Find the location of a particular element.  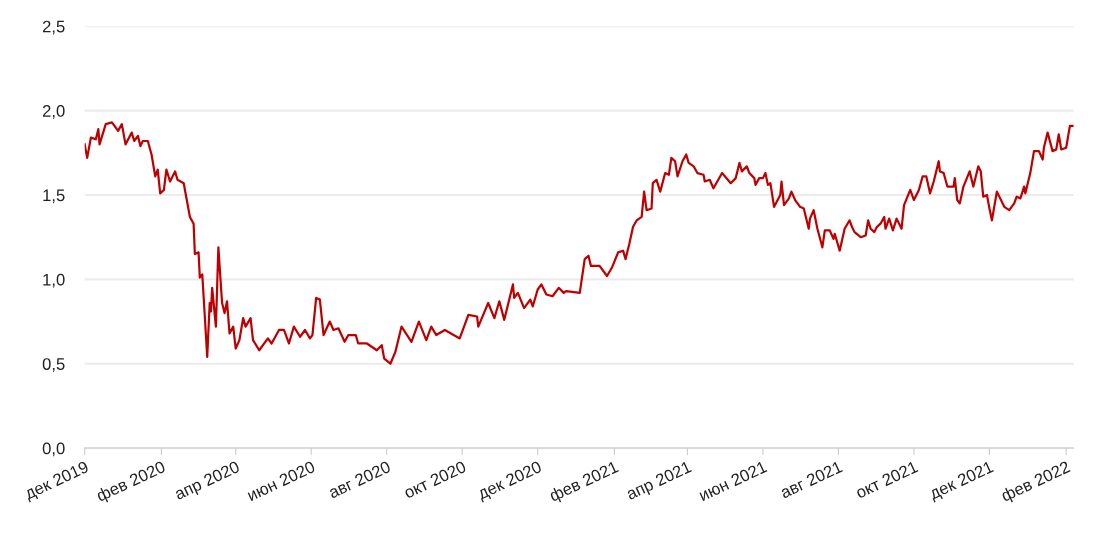

x-tick-label: авг 2021 is located at coordinates (811, 479).